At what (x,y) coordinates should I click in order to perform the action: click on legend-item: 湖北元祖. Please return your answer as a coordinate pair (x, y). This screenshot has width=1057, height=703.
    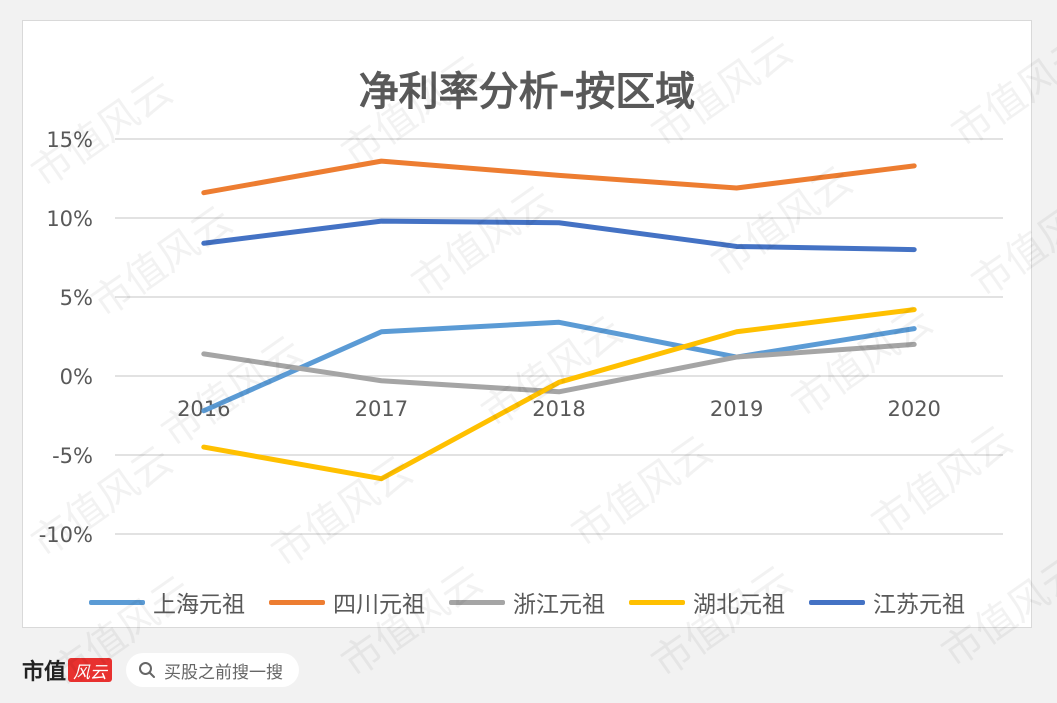
    Looking at the image, I should click on (707, 602).